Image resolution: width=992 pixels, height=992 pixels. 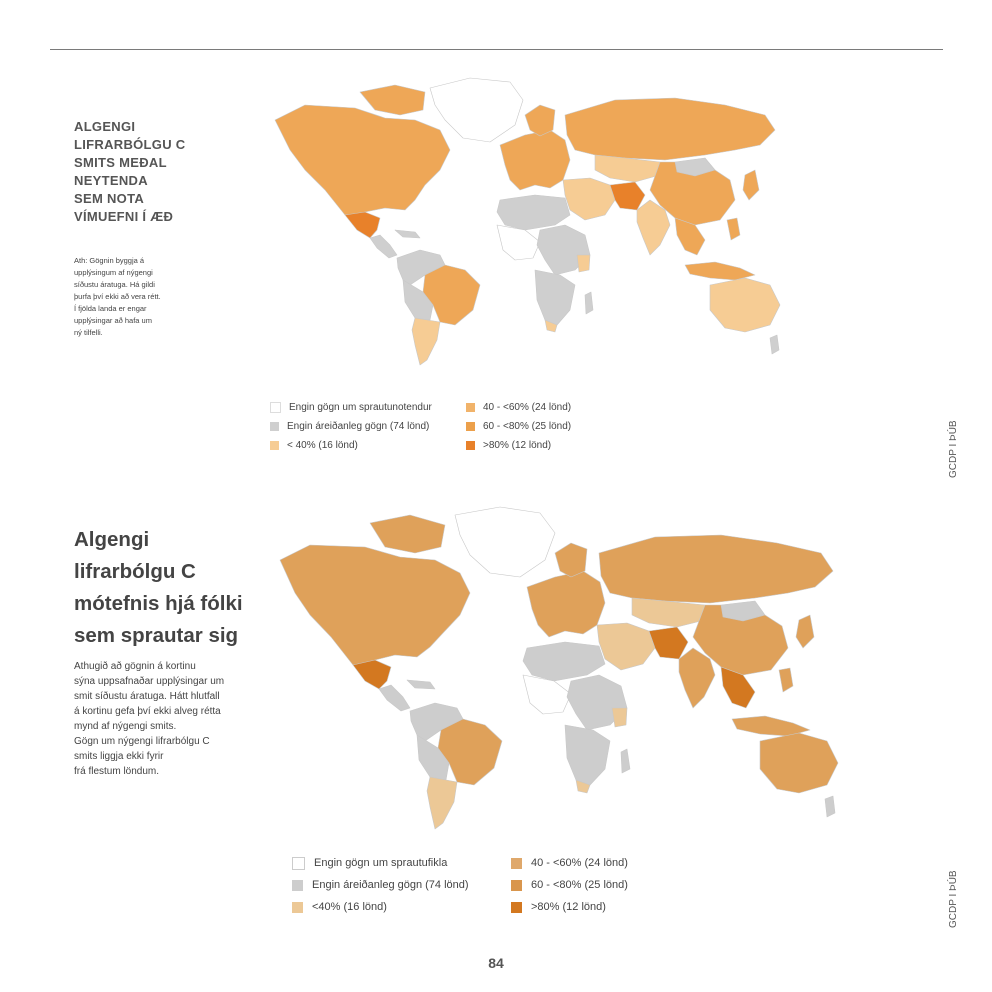 I want to click on world-map-injection-users, so click(x=527, y=221).